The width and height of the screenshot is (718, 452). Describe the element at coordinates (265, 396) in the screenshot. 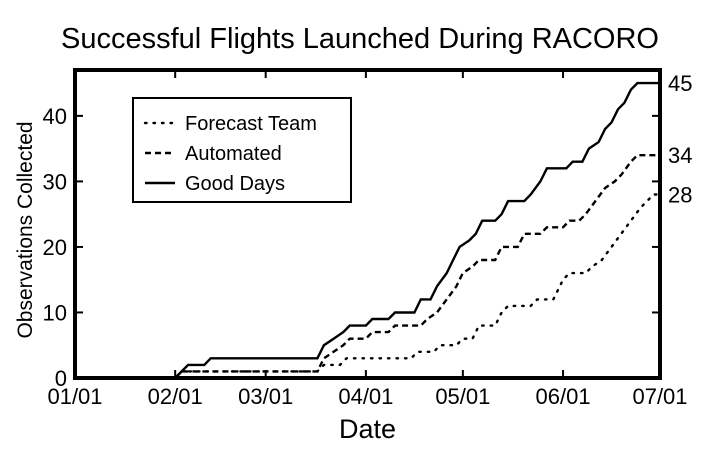

I see `x-tick-label: 03/01` at that location.